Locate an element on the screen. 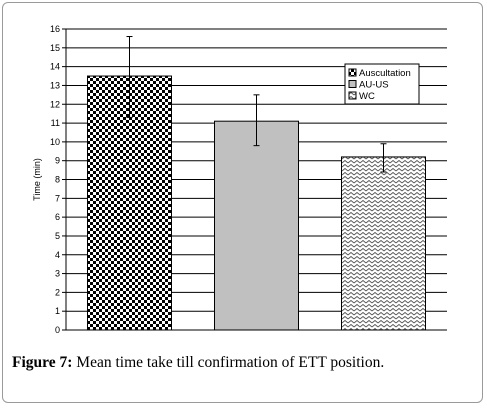  legend-label: AU-US is located at coordinates (374, 85).